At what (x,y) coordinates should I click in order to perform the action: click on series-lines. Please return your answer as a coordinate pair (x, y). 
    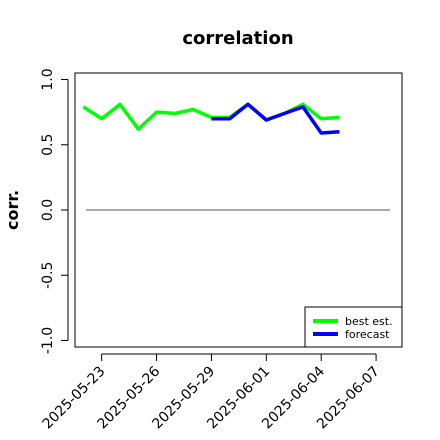
    Looking at the image, I should click on (211, 118).